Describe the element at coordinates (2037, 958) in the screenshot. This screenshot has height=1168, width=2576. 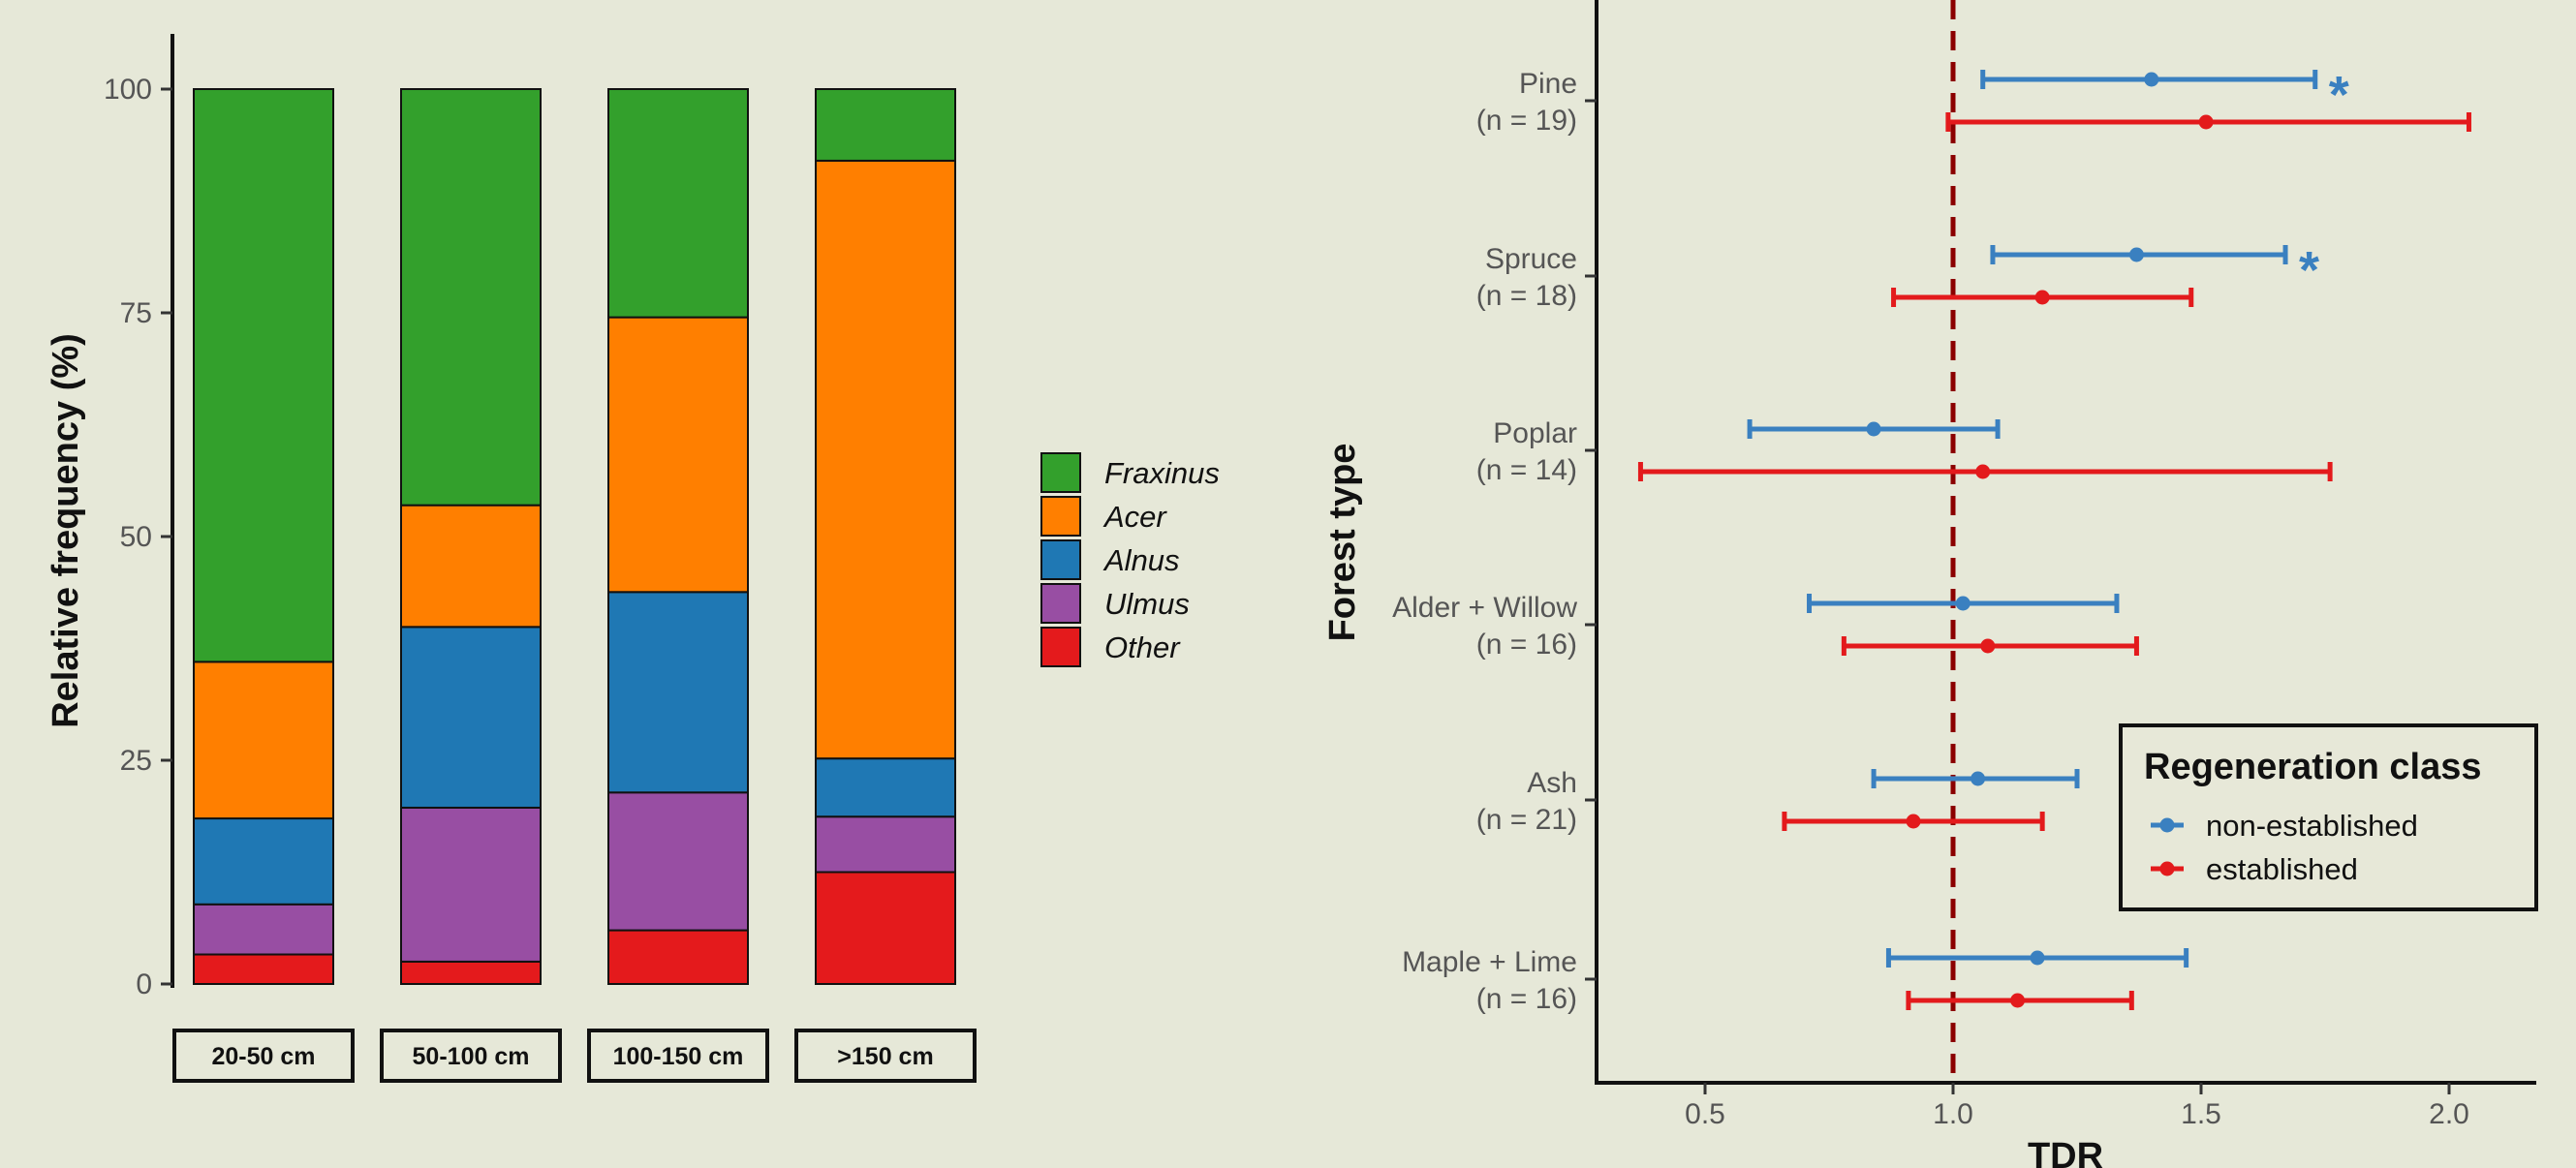
I see `estimate-point-non-established-maple-lime` at that location.